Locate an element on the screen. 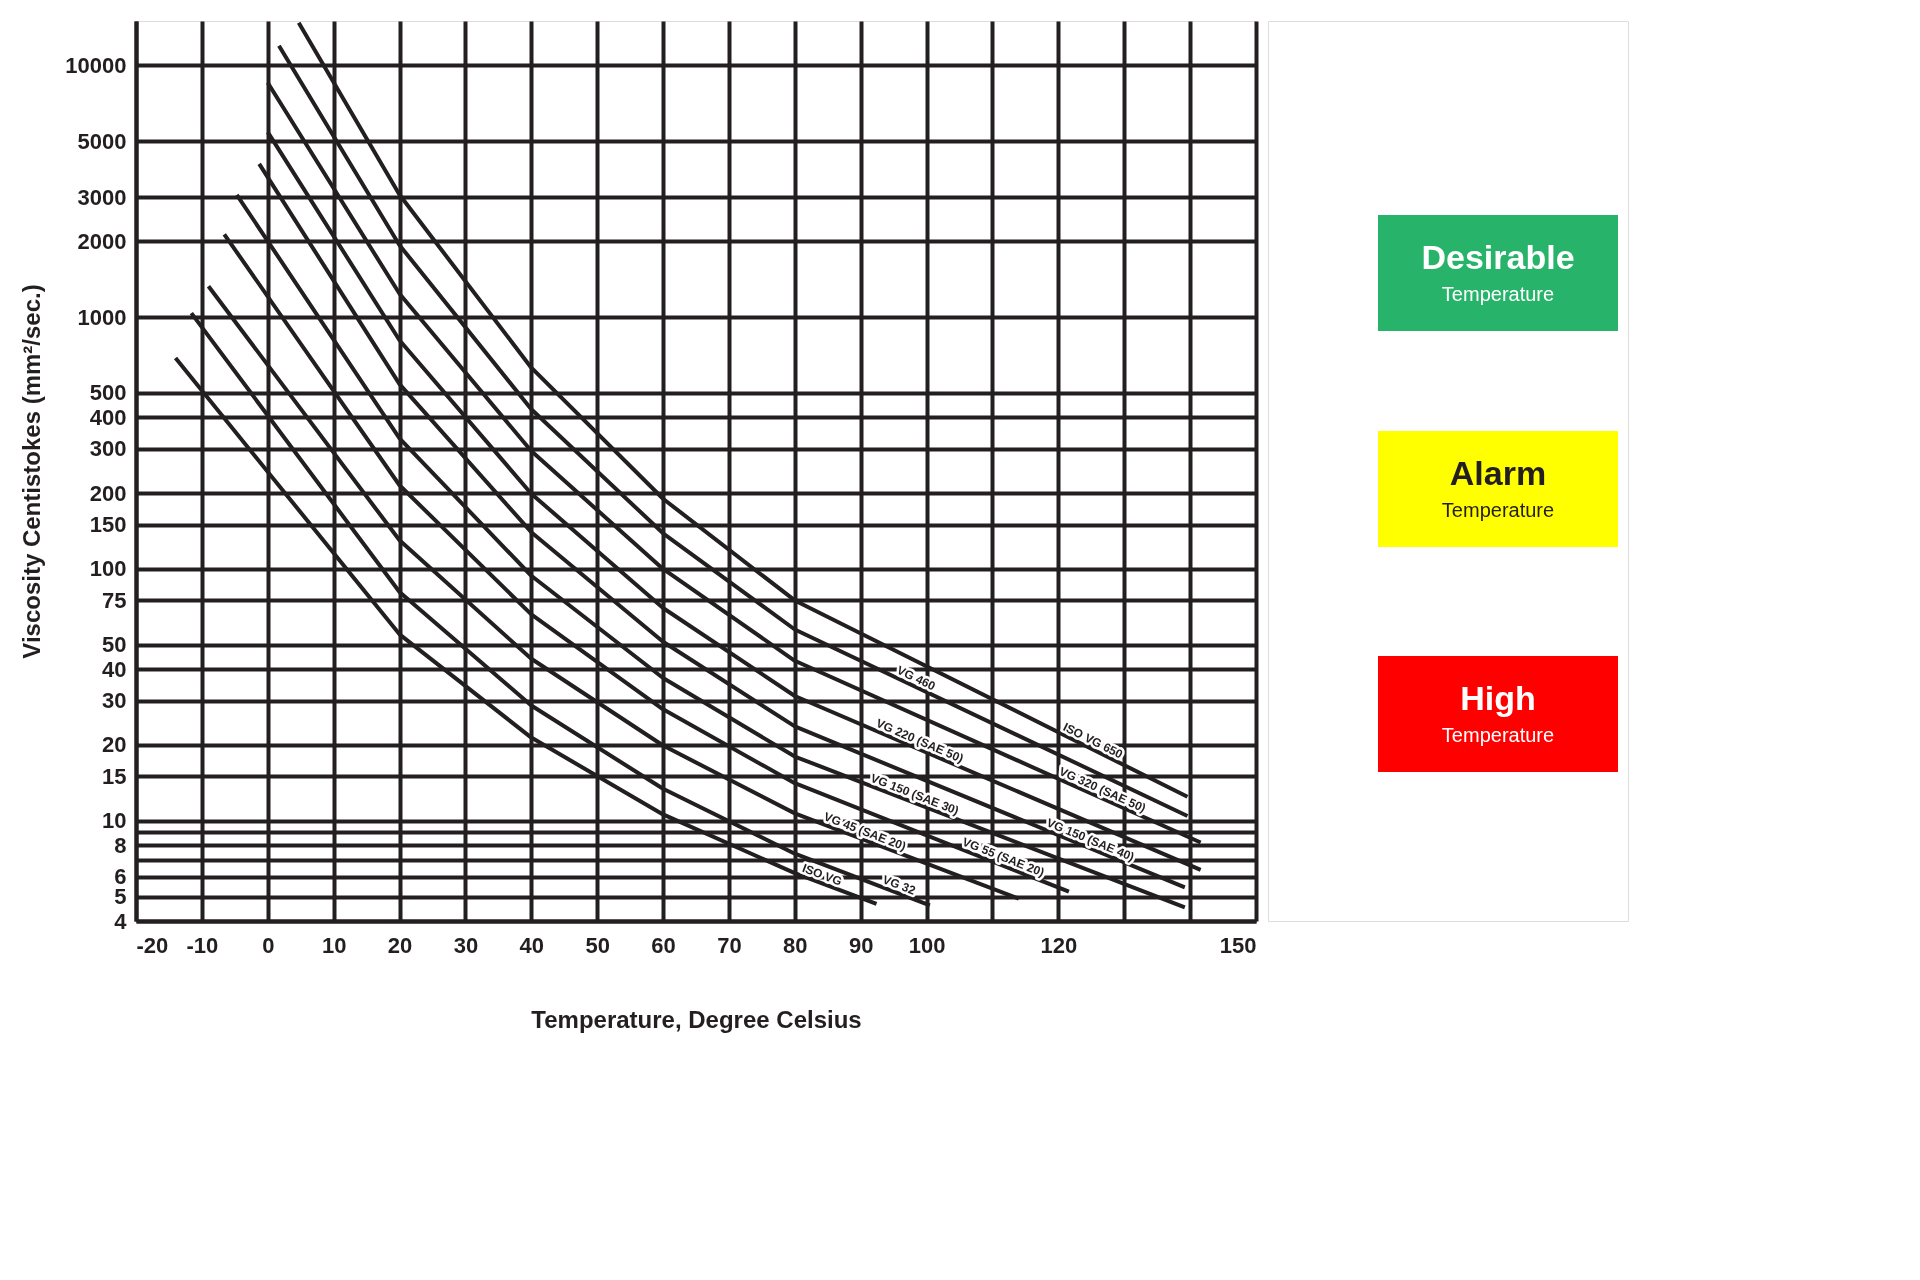  x-tick-label: 70 is located at coordinates (729, 945).